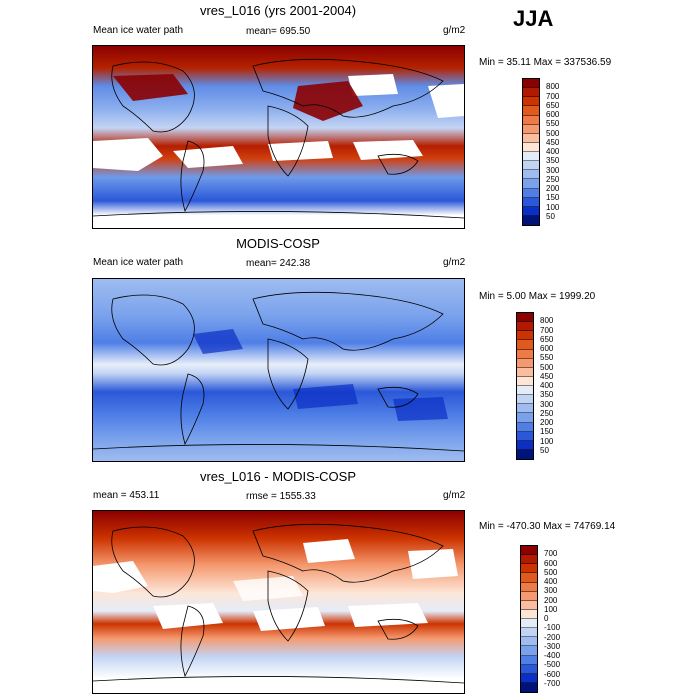 The width and height of the screenshot is (700, 700). I want to click on colorbar-tick-label: -400, so click(552, 655).